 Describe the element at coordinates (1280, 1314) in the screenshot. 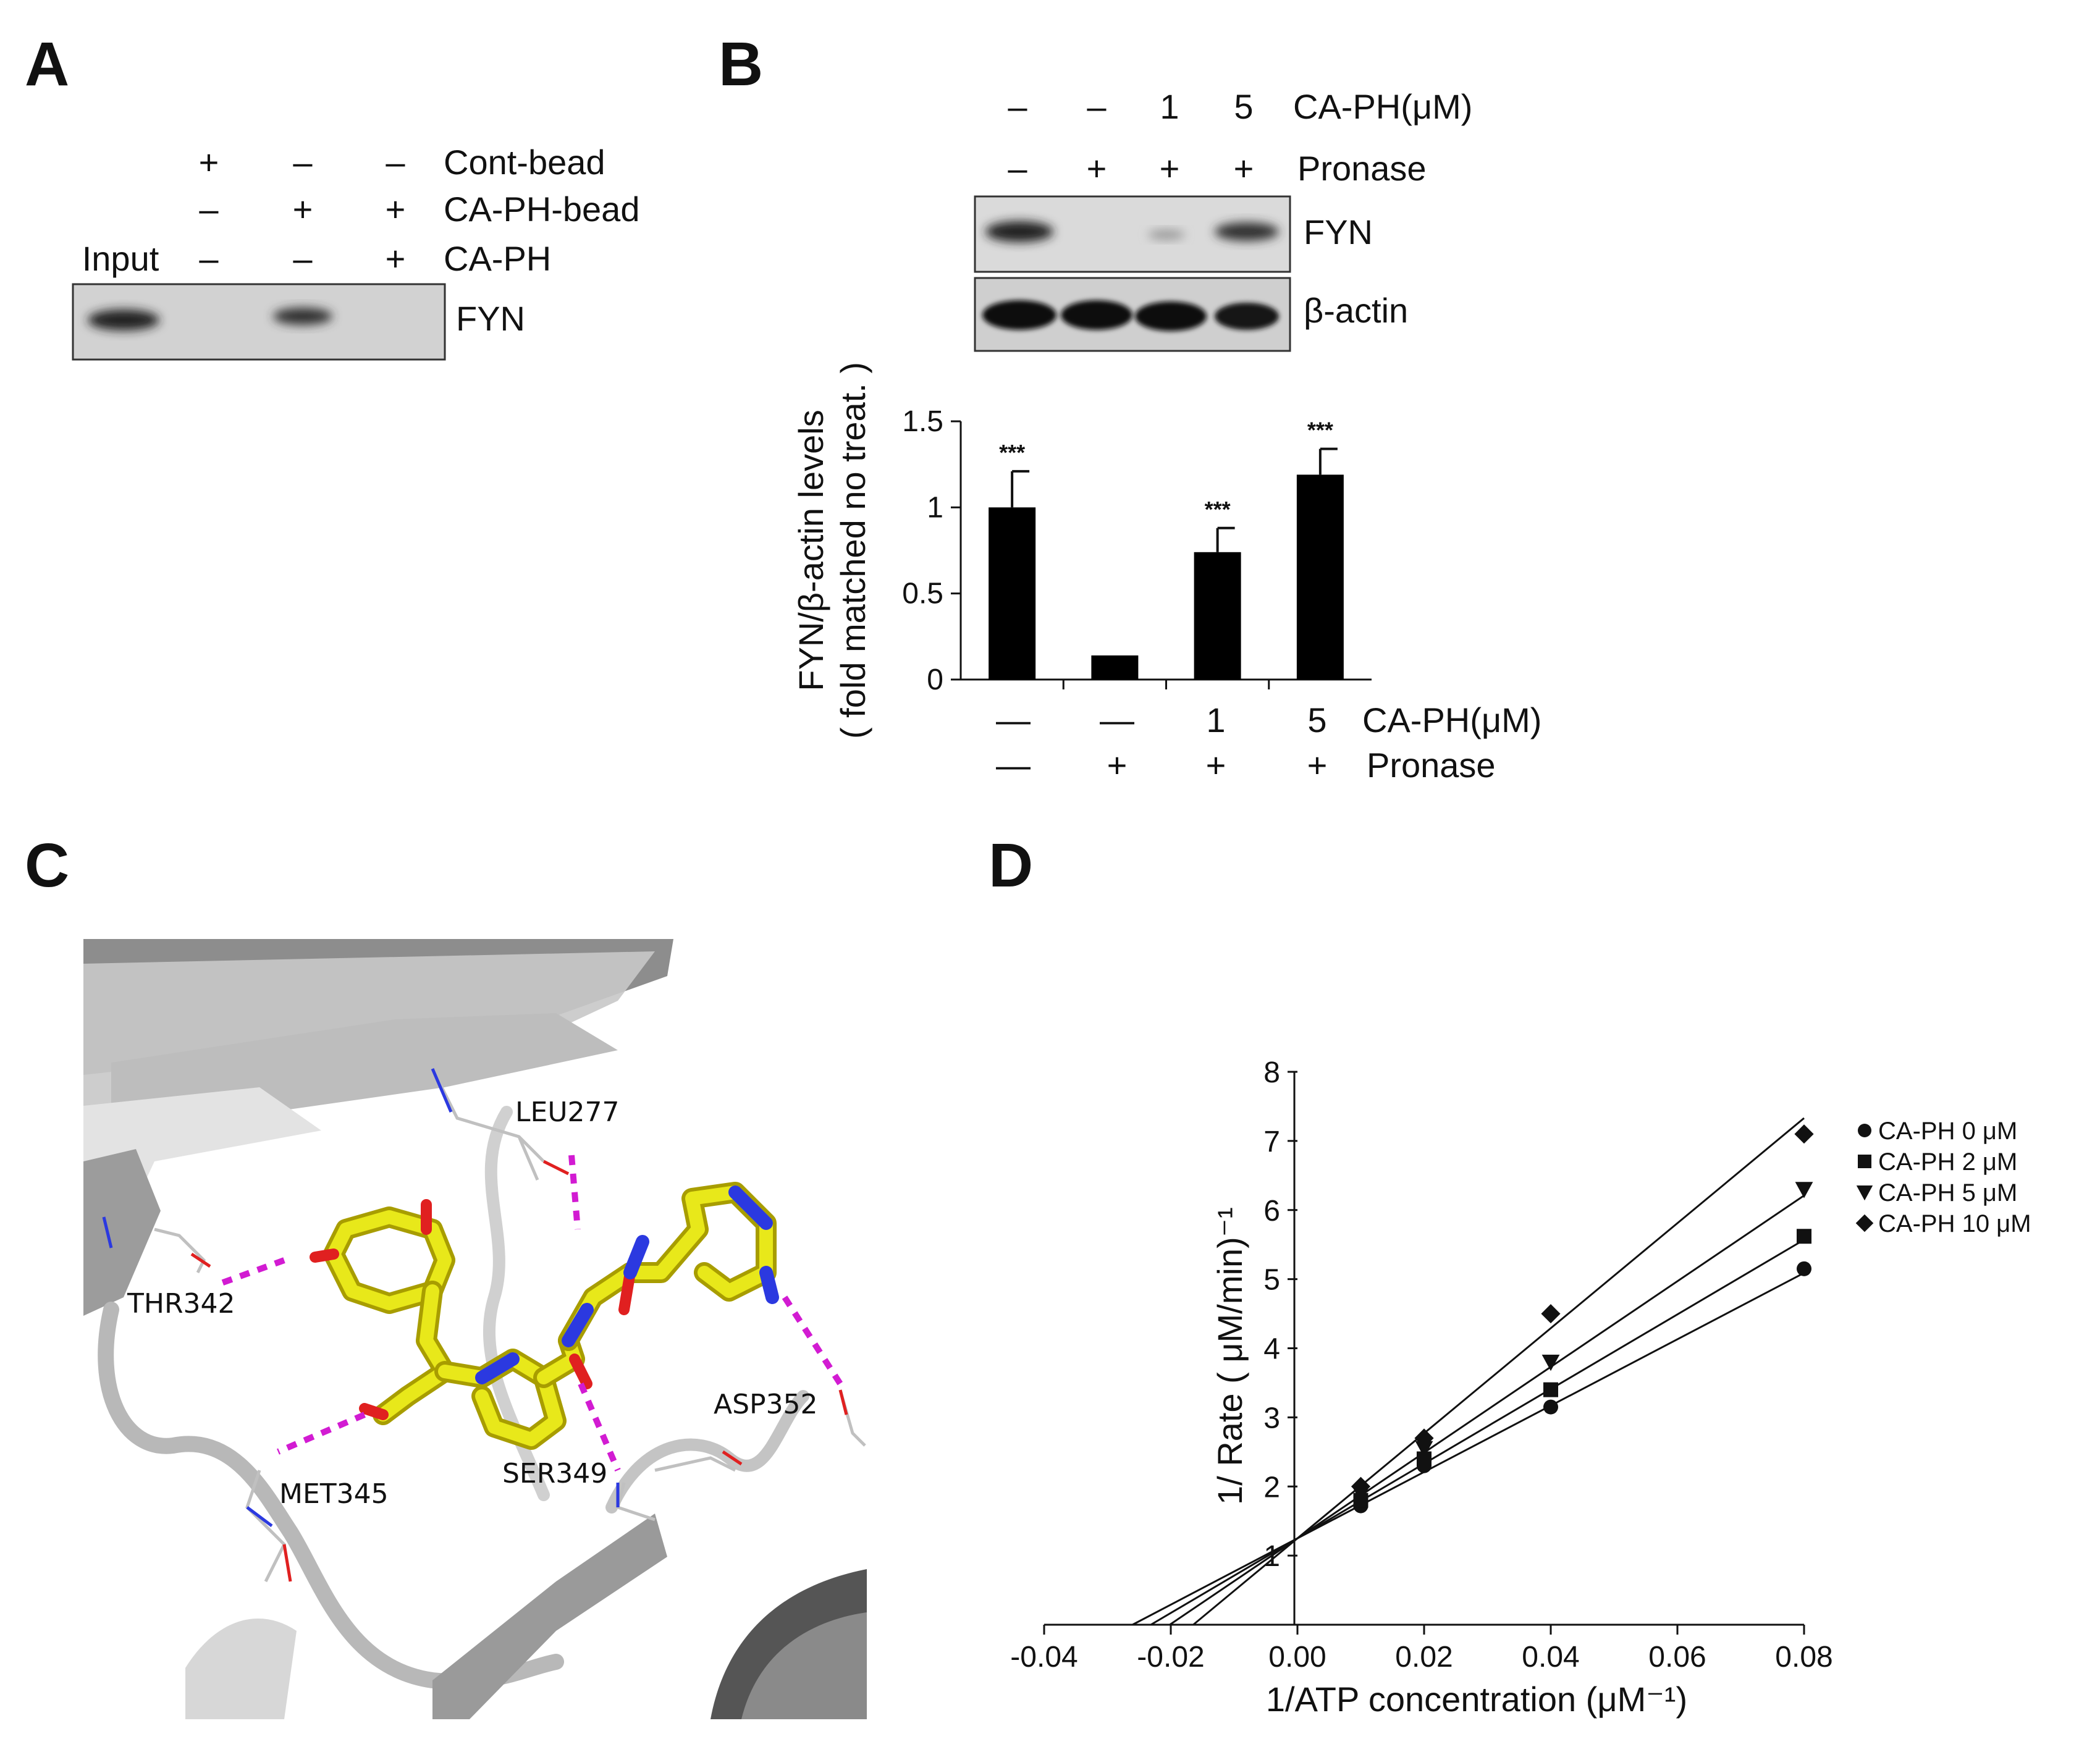

I see `d-y-ticks: 12345678` at that location.